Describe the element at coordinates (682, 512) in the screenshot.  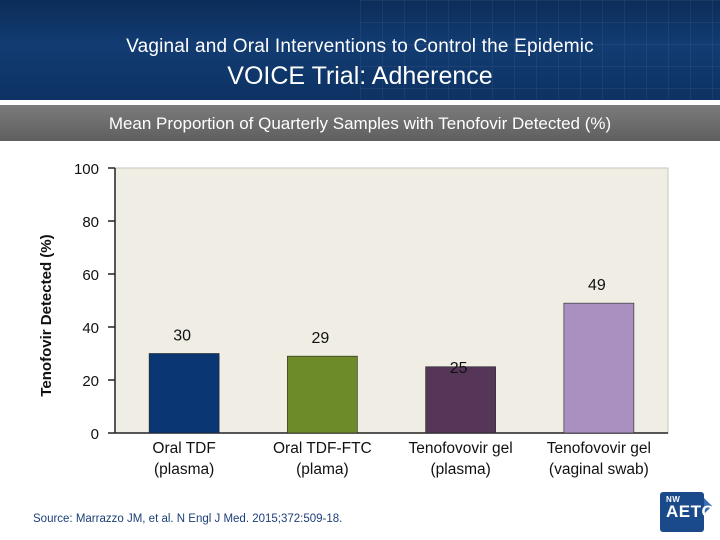
I see `logo-badge` at that location.